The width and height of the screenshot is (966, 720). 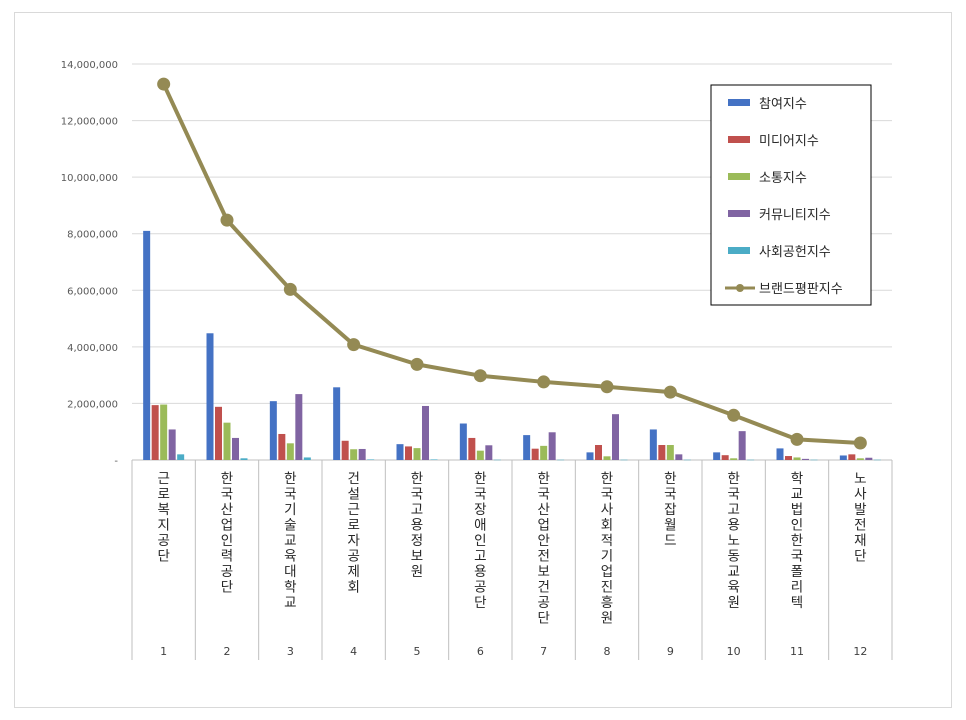 What do you see at coordinates (733, 588) in the screenshot?
I see `category-label: 육` at bounding box center [733, 588].